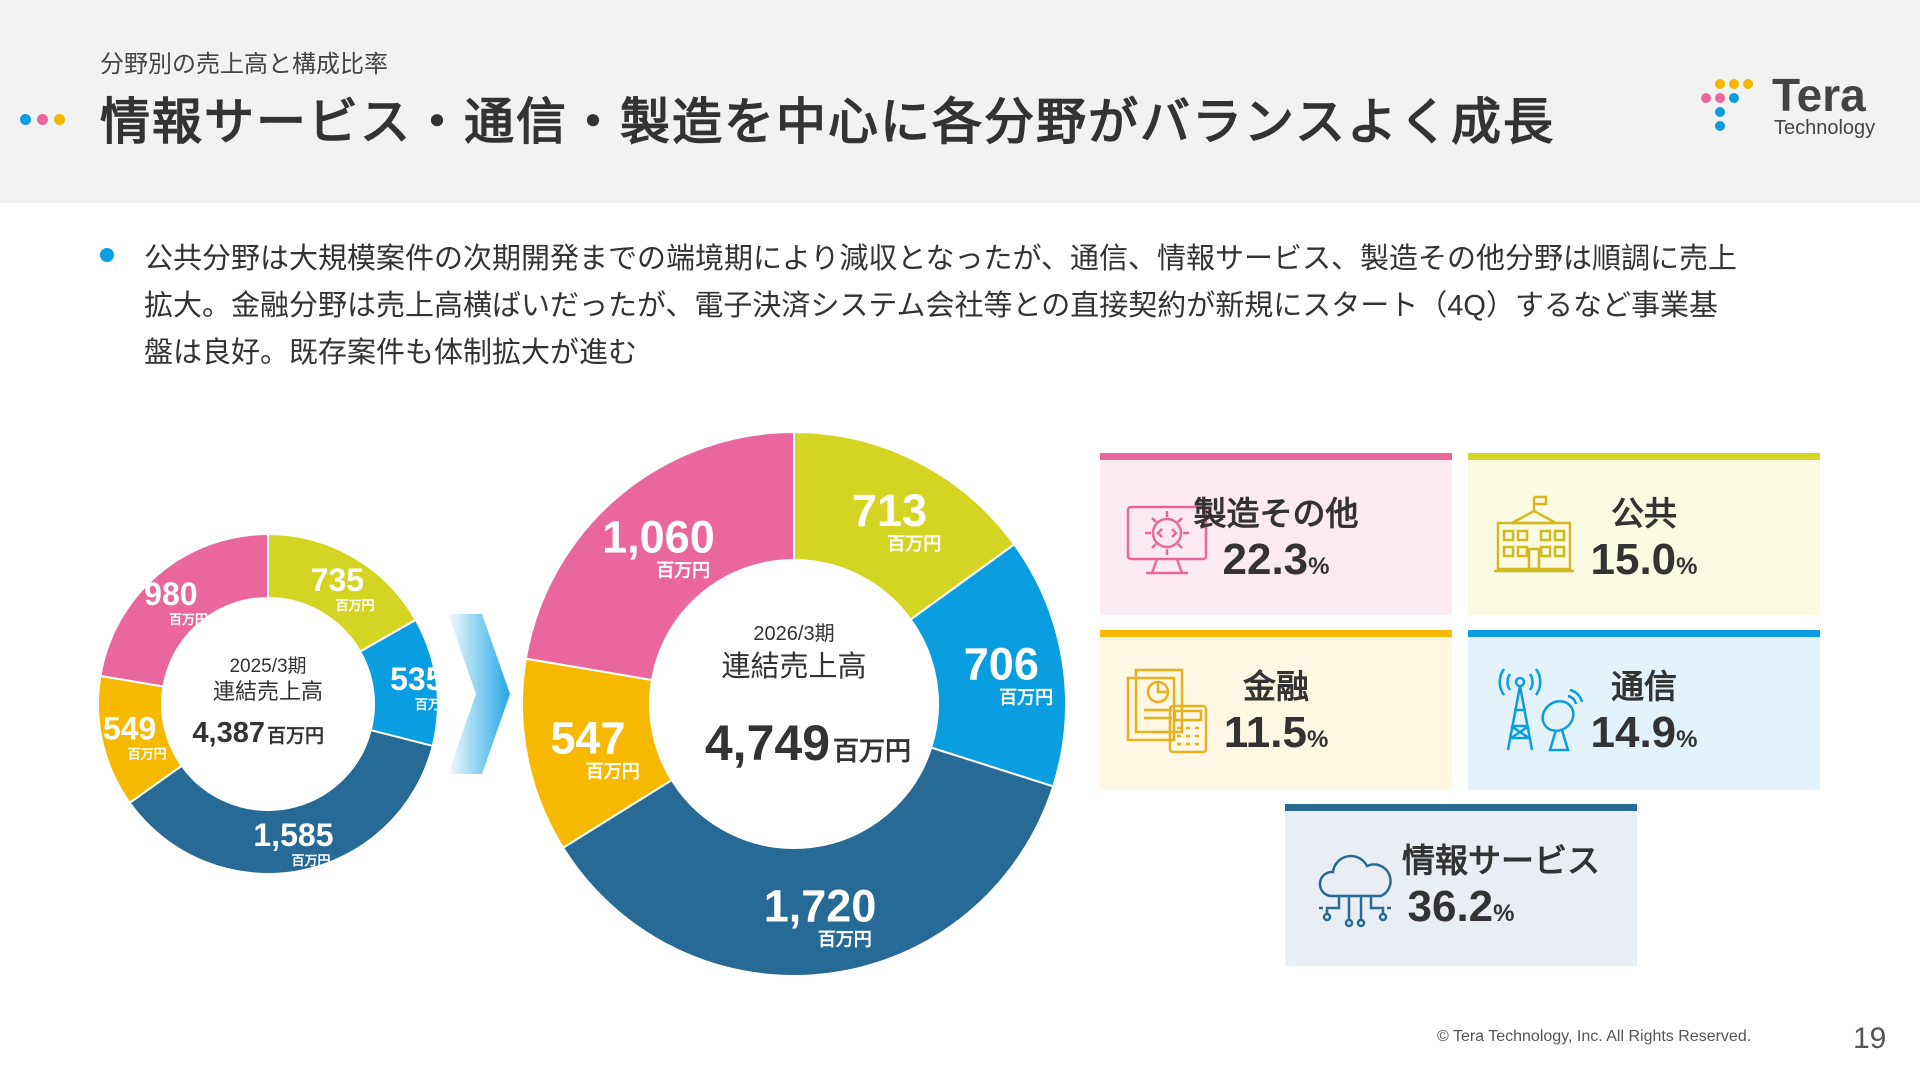  What do you see at coordinates (1644, 686) in the screenshot?
I see `card-name: 通信` at bounding box center [1644, 686].